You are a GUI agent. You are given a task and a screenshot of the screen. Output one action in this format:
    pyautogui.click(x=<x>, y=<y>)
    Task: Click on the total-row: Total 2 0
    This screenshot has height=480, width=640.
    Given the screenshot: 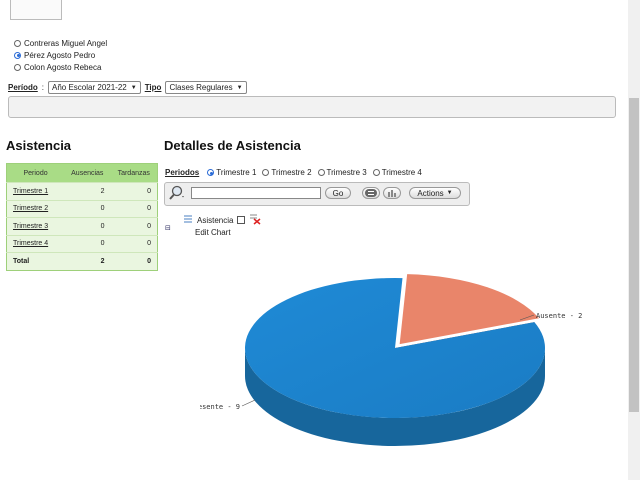 What is the action you would take?
    pyautogui.click(x=82, y=261)
    